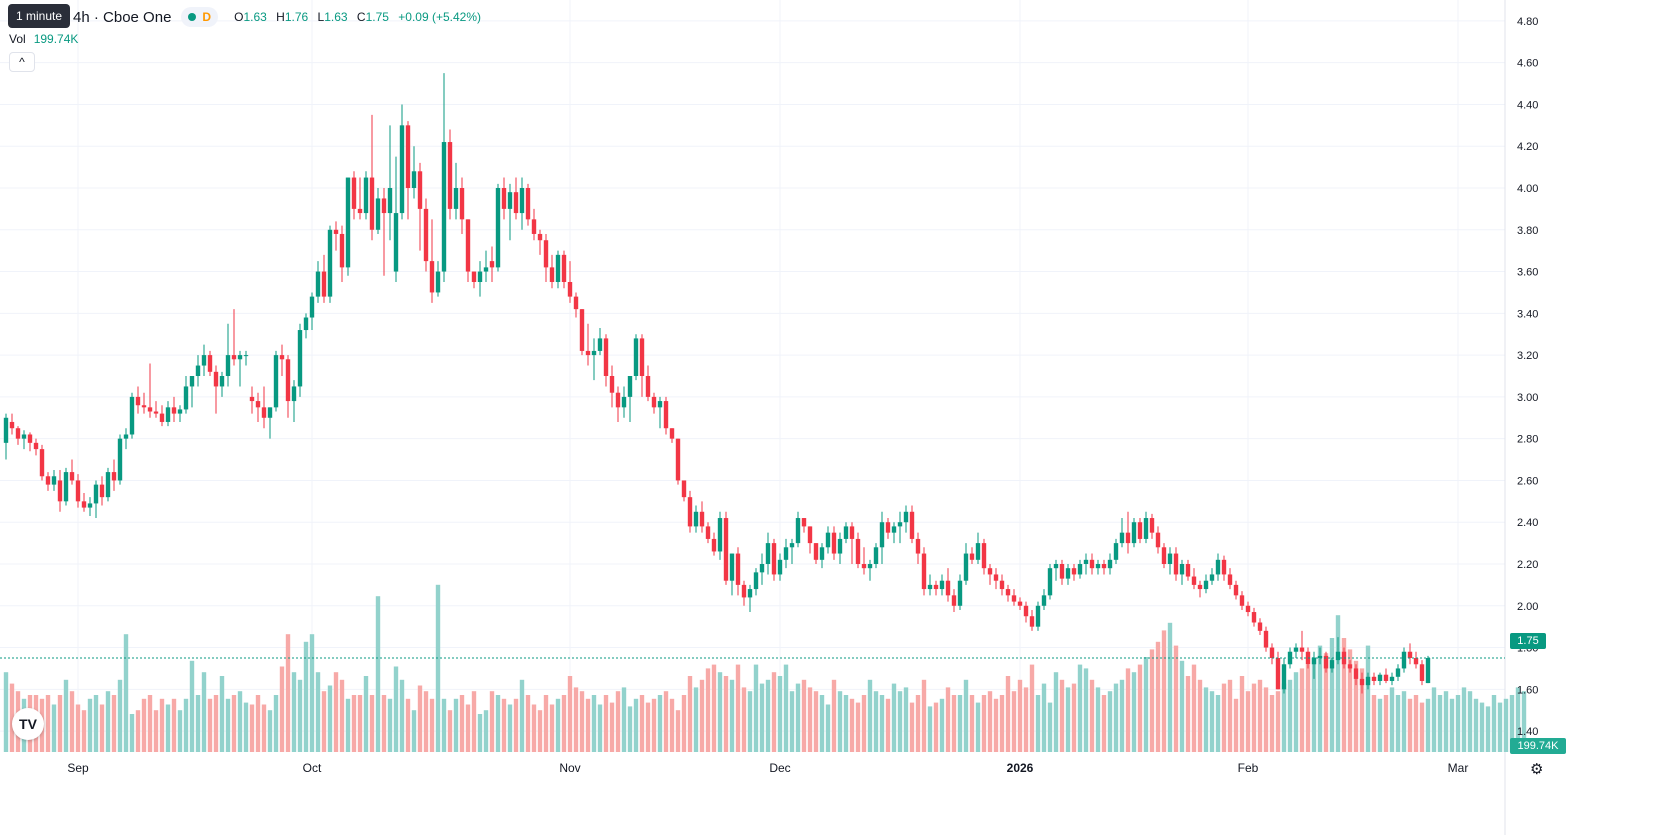 This screenshot has width=1678, height=835. I want to click on price-tick-label: 2.80, so click(1527, 440).